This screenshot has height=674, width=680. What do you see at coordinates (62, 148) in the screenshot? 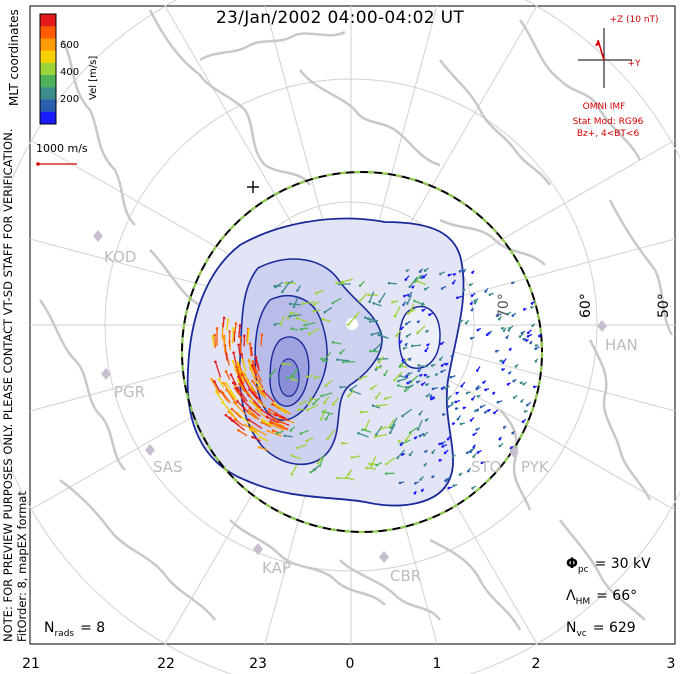
I see `scale-vector-label: 1000 m/s` at bounding box center [62, 148].